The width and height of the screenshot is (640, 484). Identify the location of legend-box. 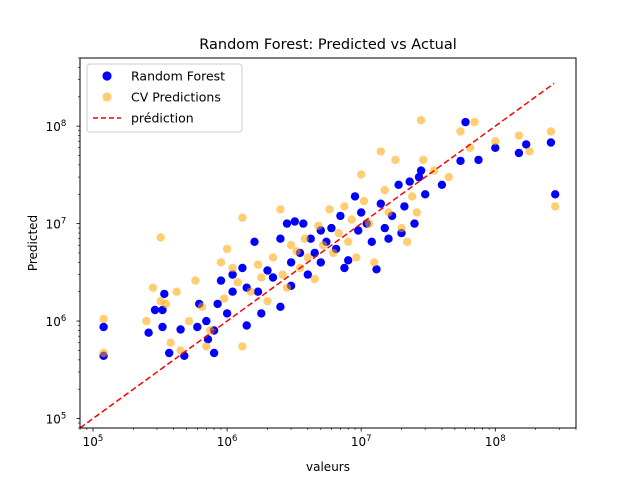
(164, 98).